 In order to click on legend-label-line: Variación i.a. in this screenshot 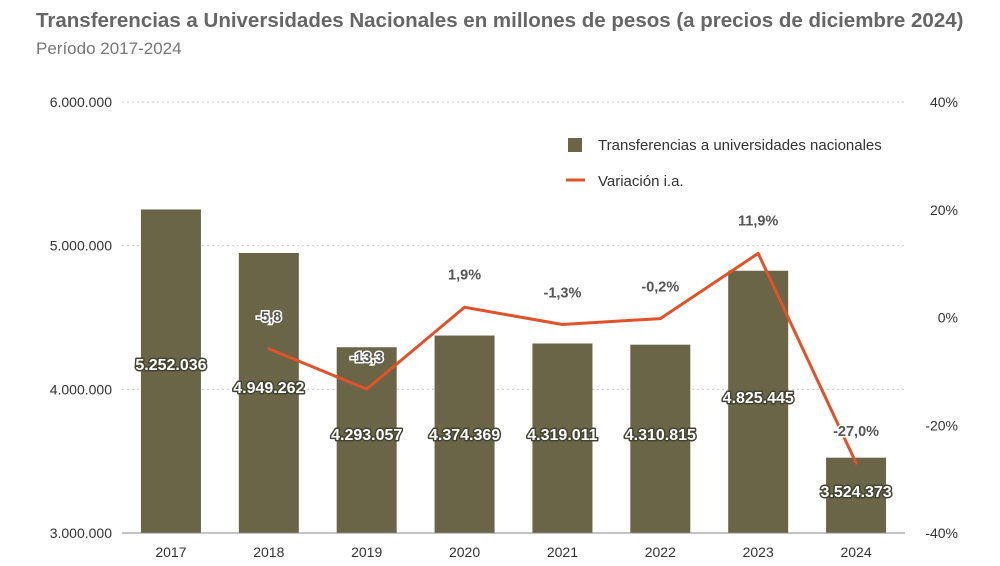, I will do `click(641, 181)`.